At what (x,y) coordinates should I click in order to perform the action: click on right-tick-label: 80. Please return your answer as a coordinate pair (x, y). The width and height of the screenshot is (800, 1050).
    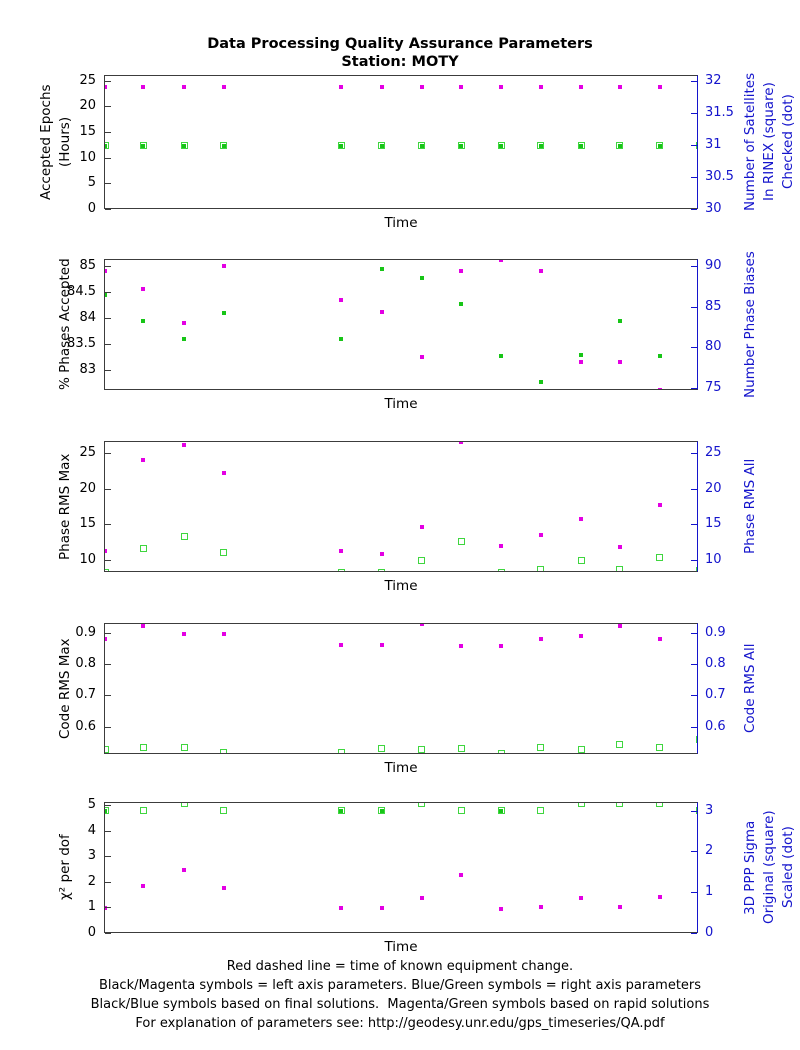
    Looking at the image, I should click on (713, 347).